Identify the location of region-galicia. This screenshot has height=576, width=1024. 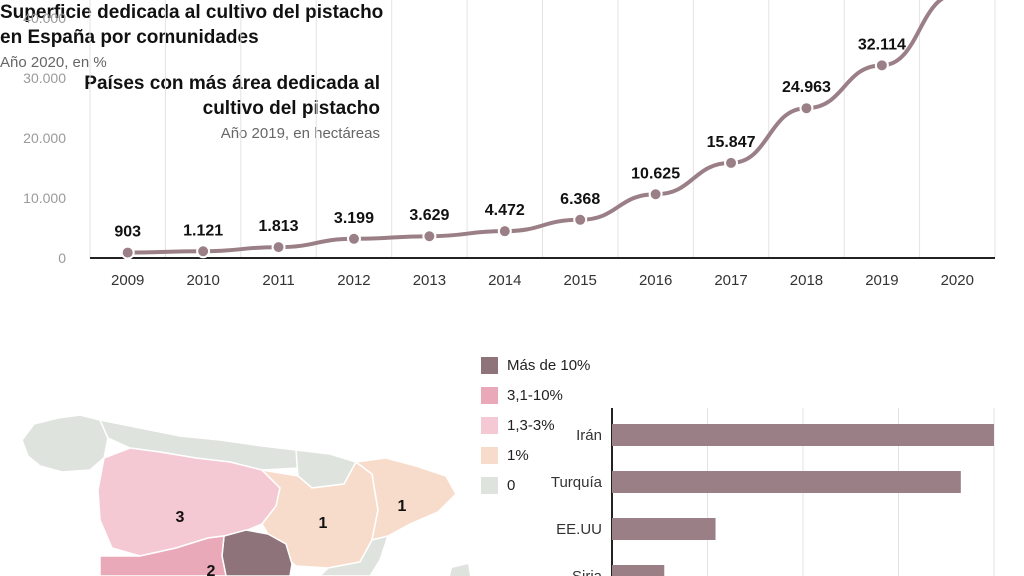
(65, 443).